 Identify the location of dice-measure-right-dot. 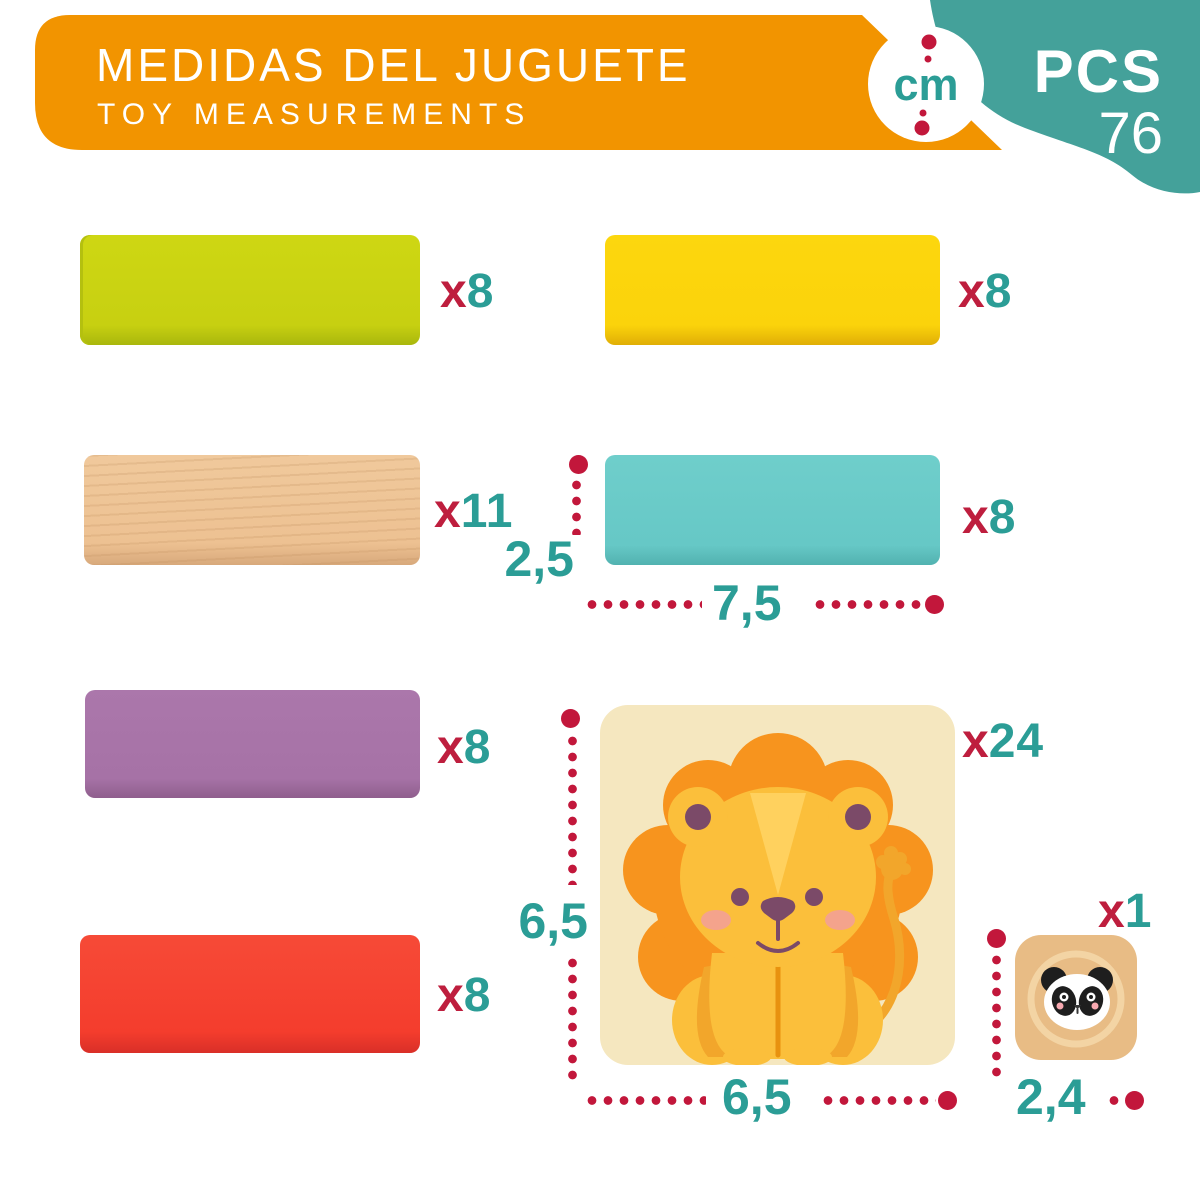
(1134, 1100).